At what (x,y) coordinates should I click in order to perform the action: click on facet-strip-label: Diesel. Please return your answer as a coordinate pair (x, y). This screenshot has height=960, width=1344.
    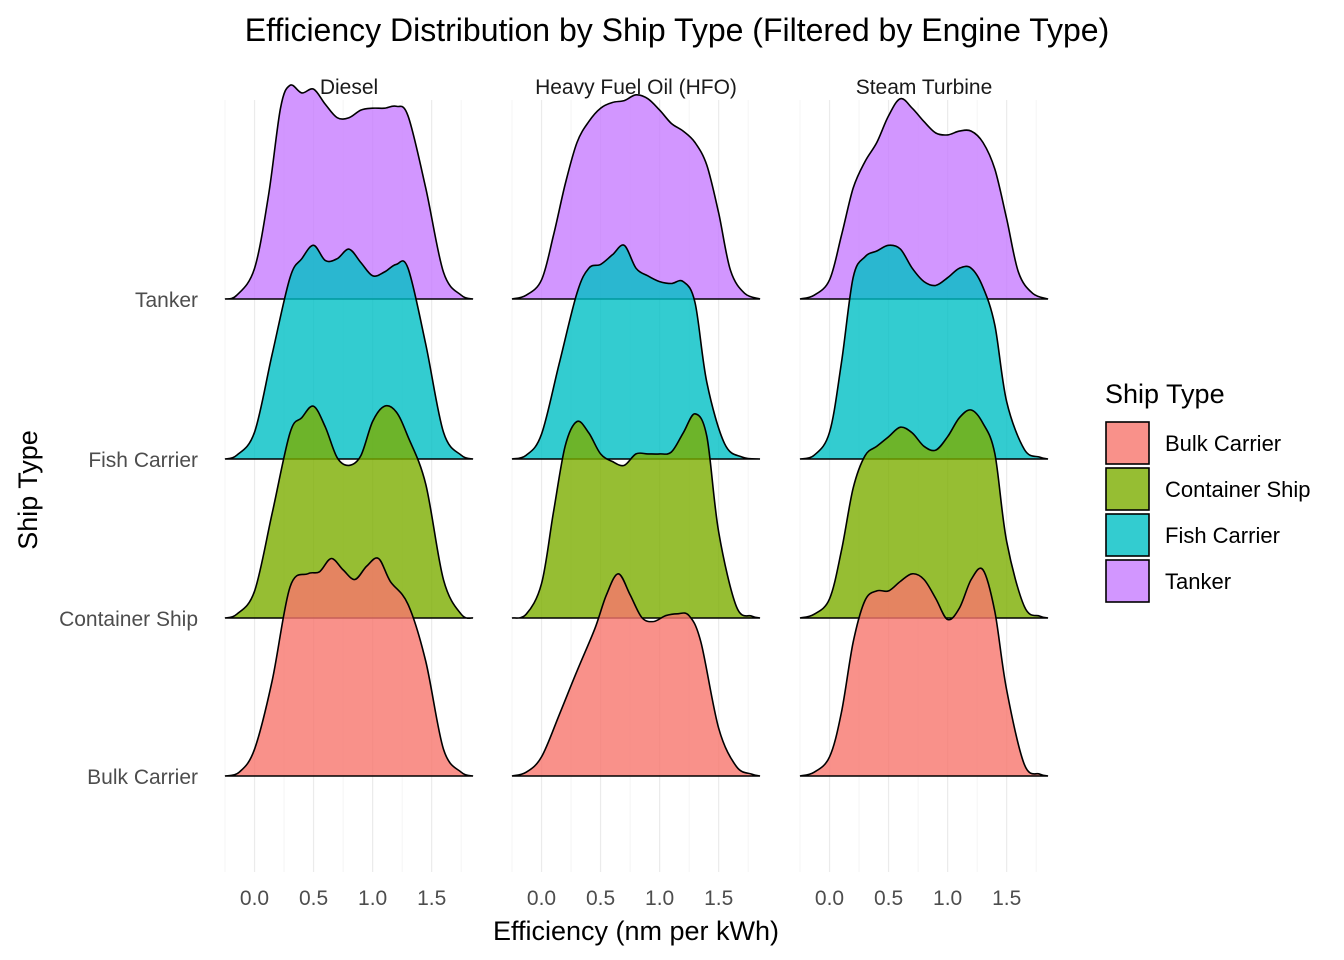
    Looking at the image, I should click on (349, 87).